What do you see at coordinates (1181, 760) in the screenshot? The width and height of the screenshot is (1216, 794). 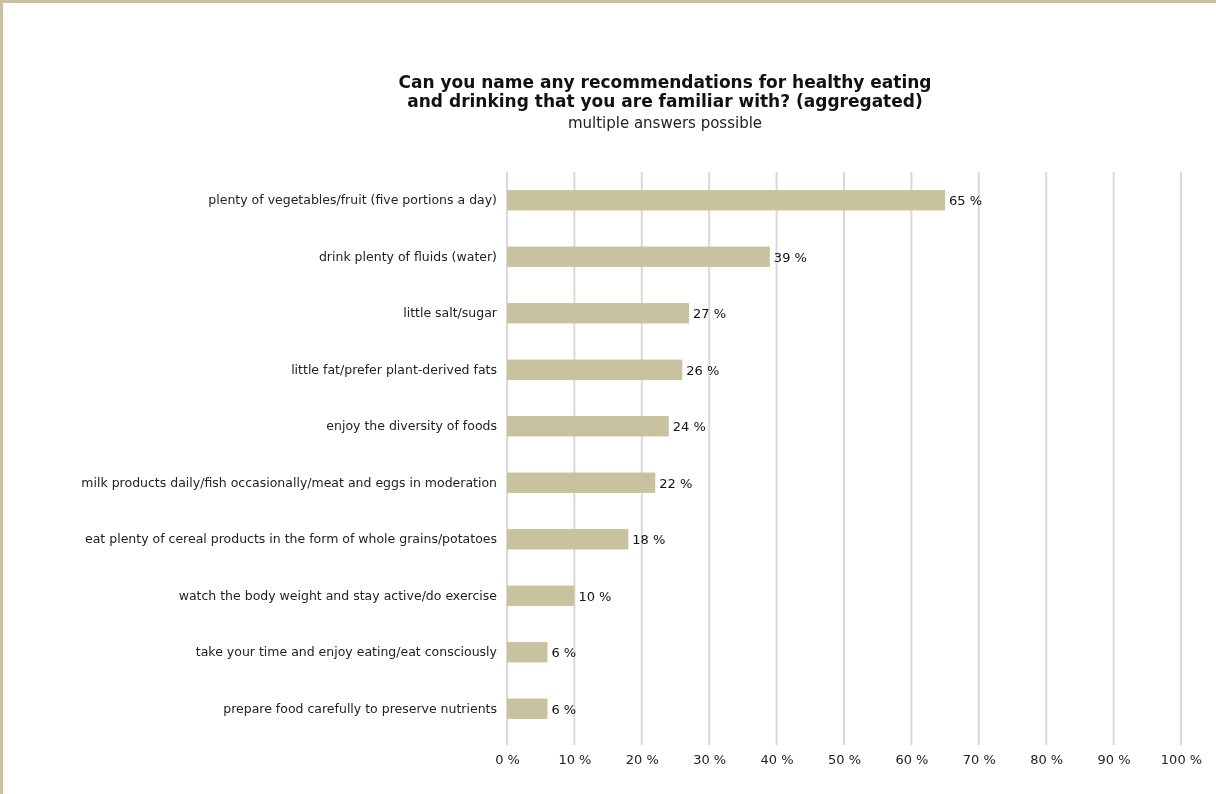 I see `x-tick-label: 100 %` at bounding box center [1181, 760].